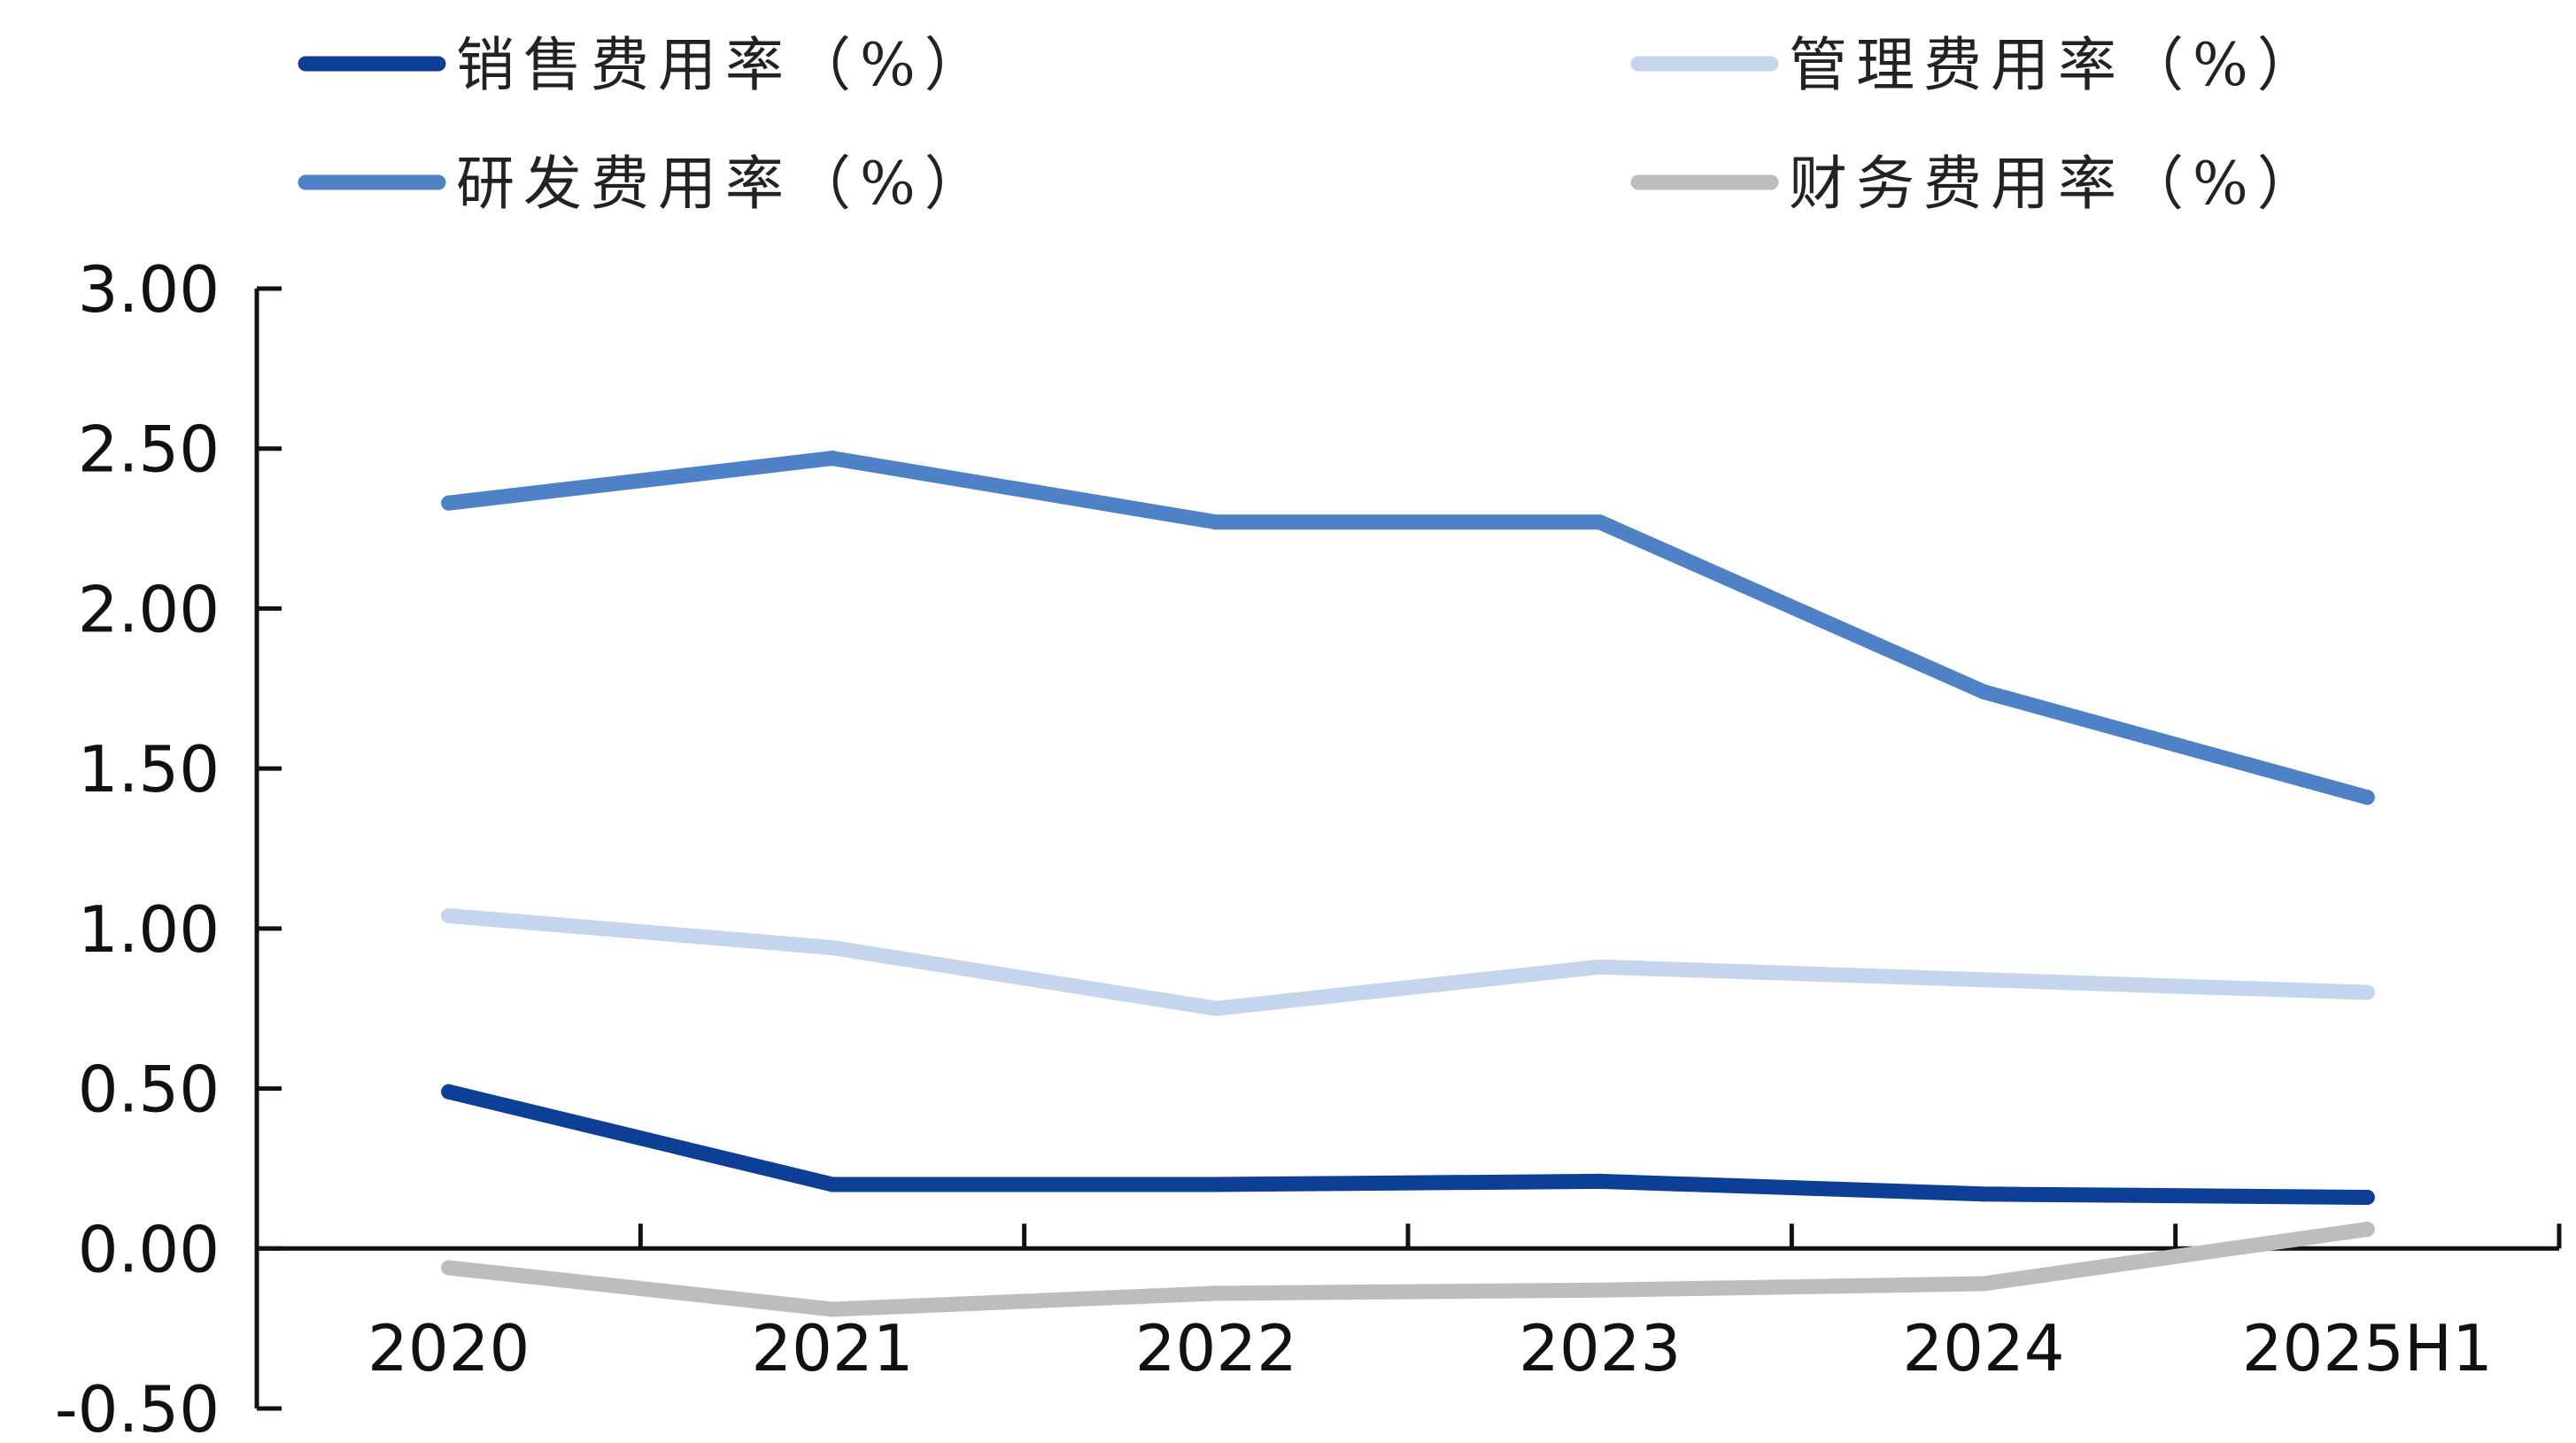 The image size is (2576, 1443). What do you see at coordinates (149, 1249) in the screenshot?
I see `y-tick-label: 0.00` at bounding box center [149, 1249].